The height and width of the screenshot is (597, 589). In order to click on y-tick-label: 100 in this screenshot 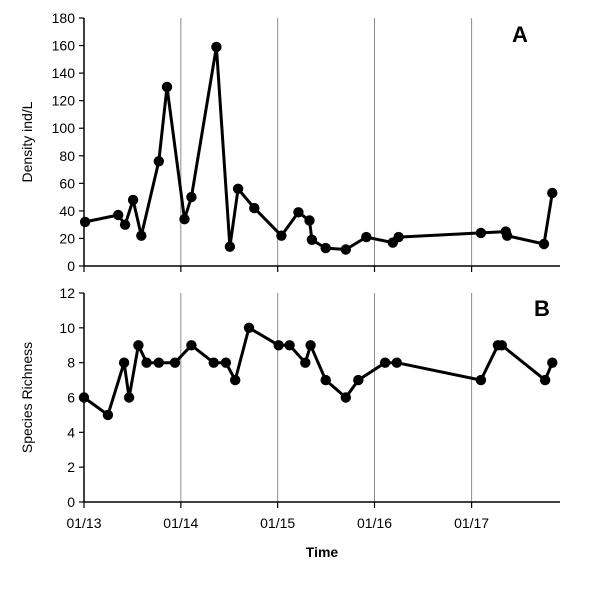, I will do `click(64, 128)`.